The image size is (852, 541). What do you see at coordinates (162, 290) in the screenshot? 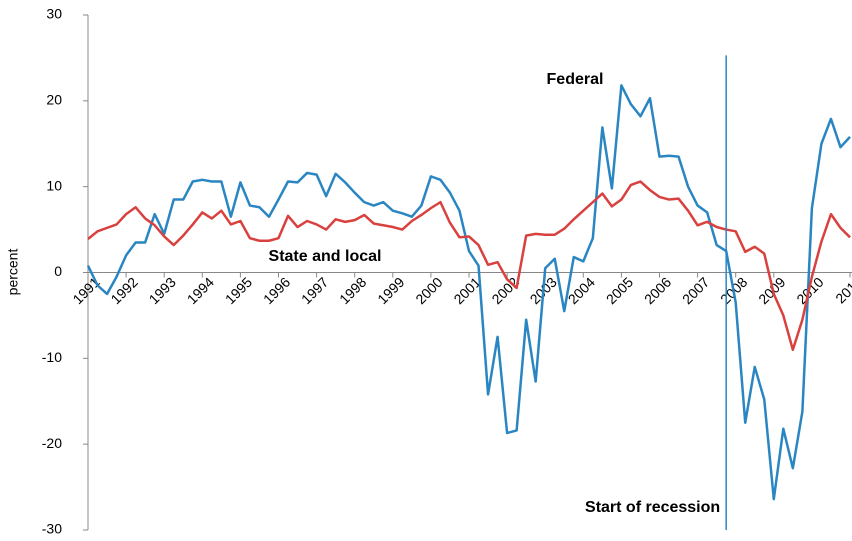
I see `x-tick-label: 1993` at bounding box center [162, 290].